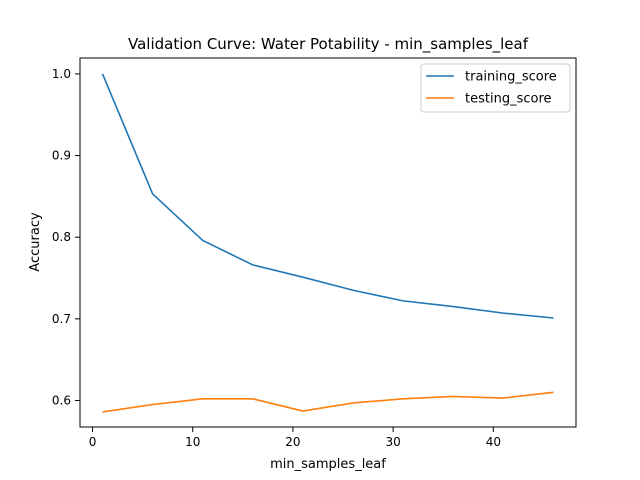 Image resolution: width=640 pixels, height=480 pixels. I want to click on y-tick-label: 0.9, so click(61, 156).